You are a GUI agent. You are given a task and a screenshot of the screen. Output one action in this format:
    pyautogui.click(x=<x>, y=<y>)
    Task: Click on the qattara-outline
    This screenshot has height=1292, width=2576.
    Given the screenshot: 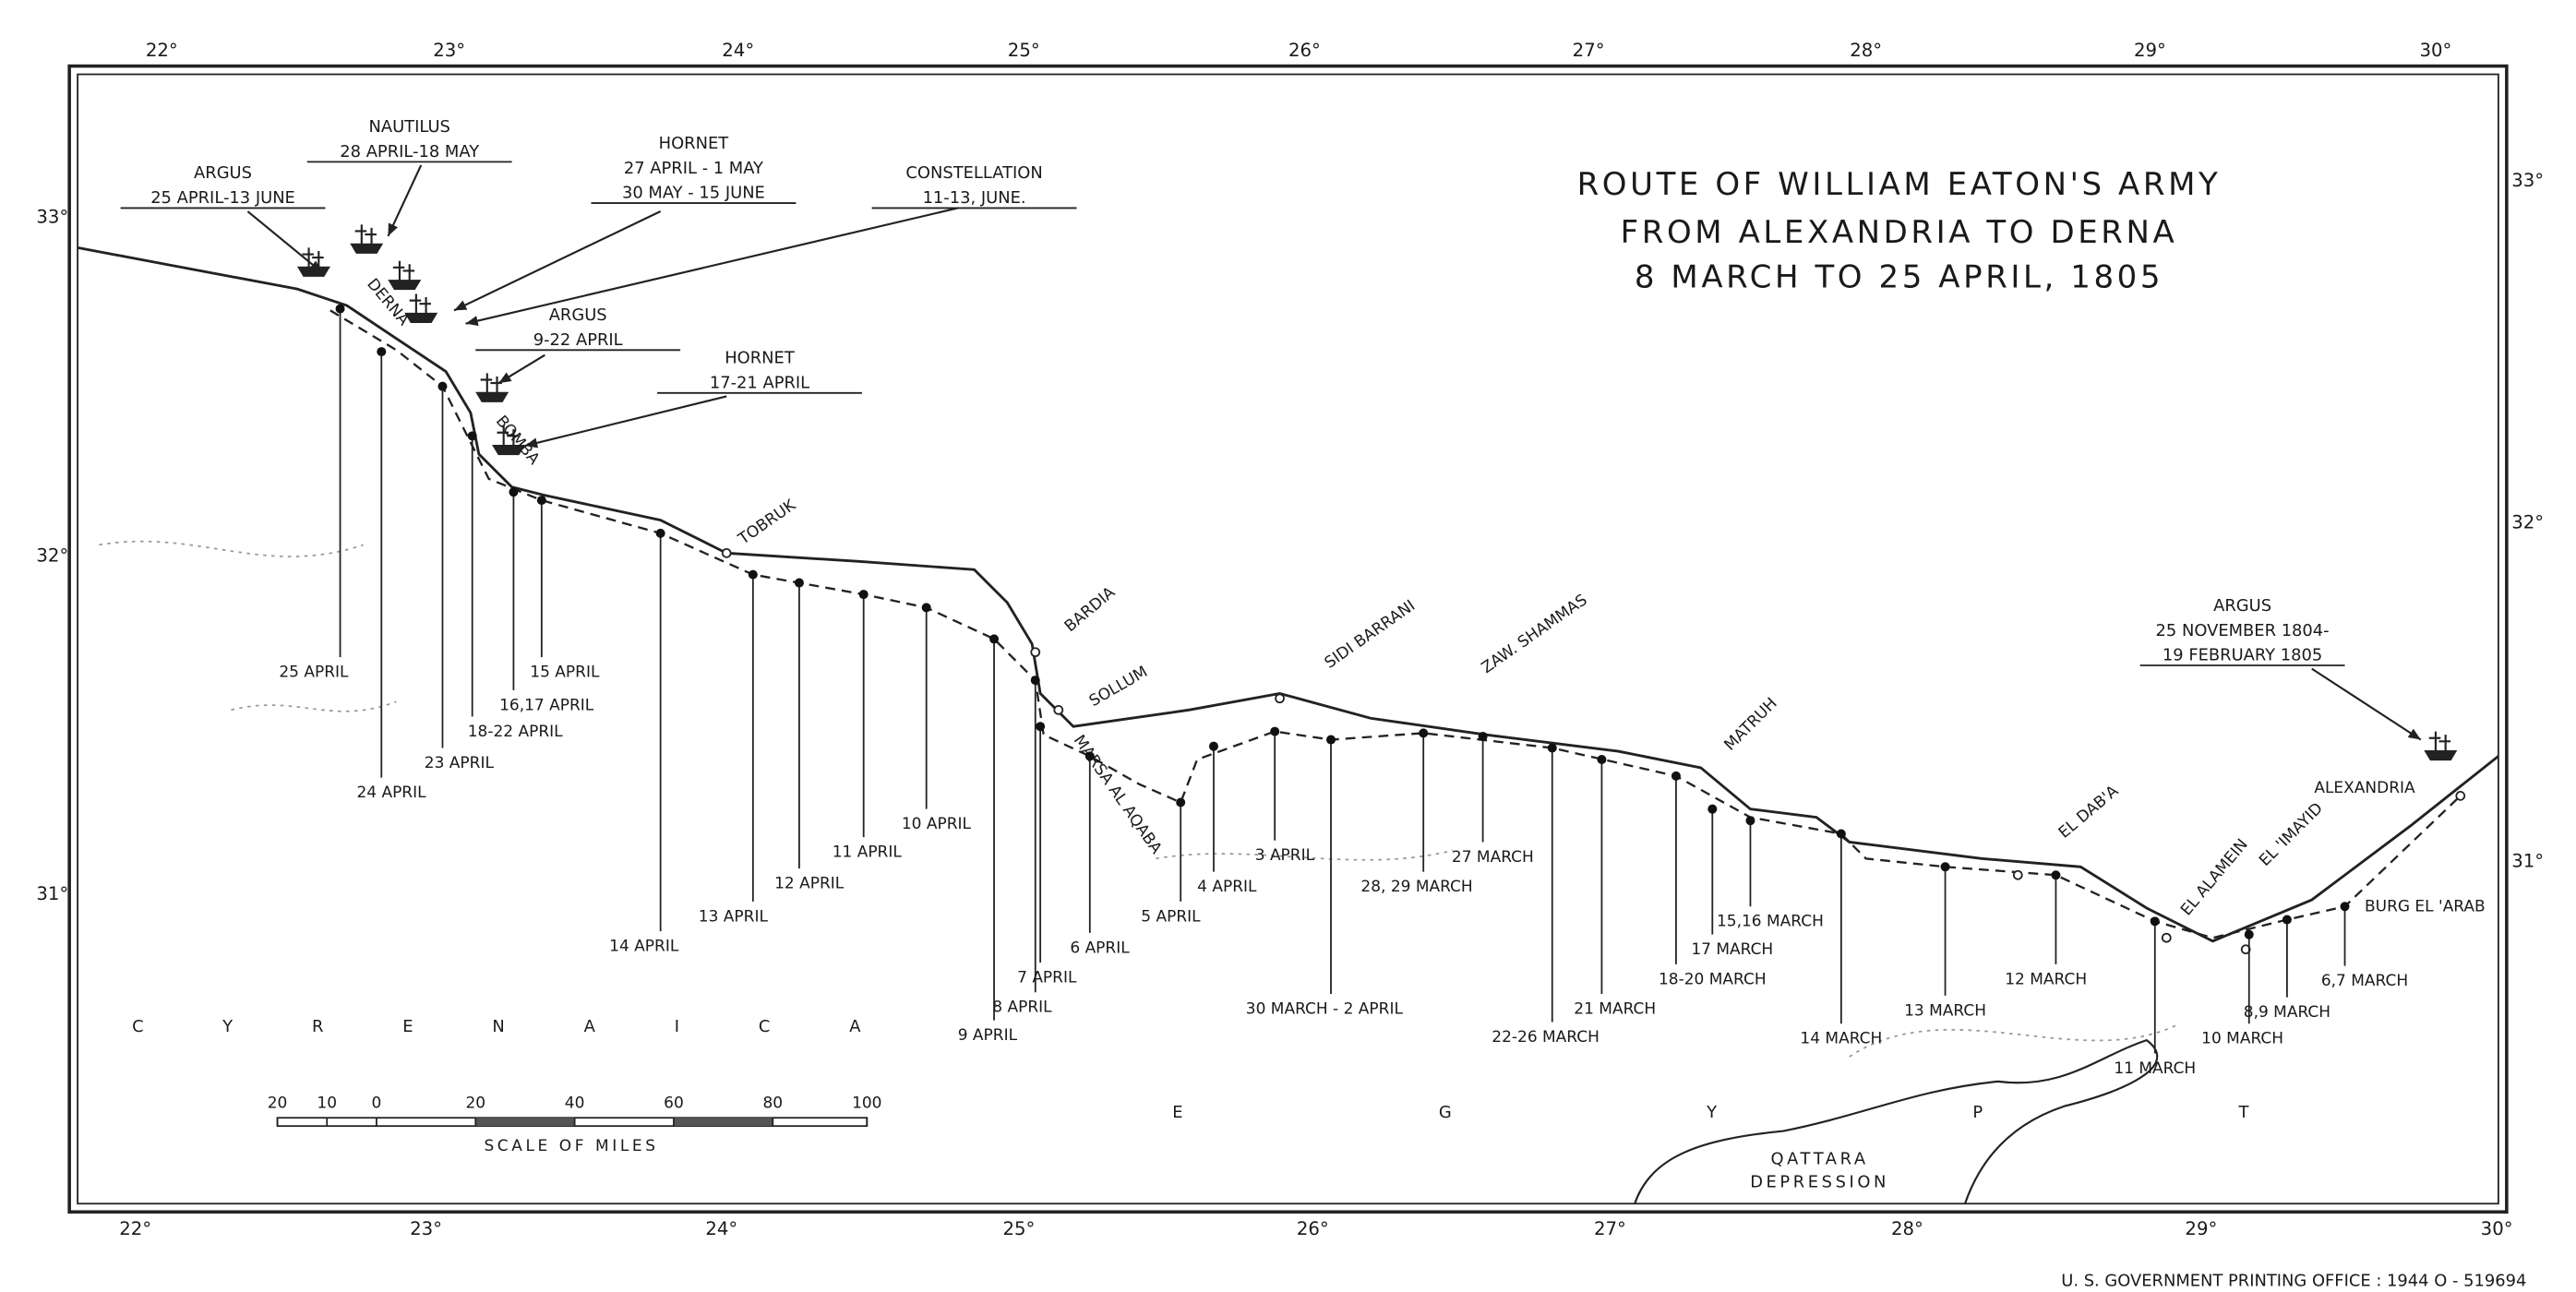 What is the action you would take?
    pyautogui.click(x=1897, y=1121)
    